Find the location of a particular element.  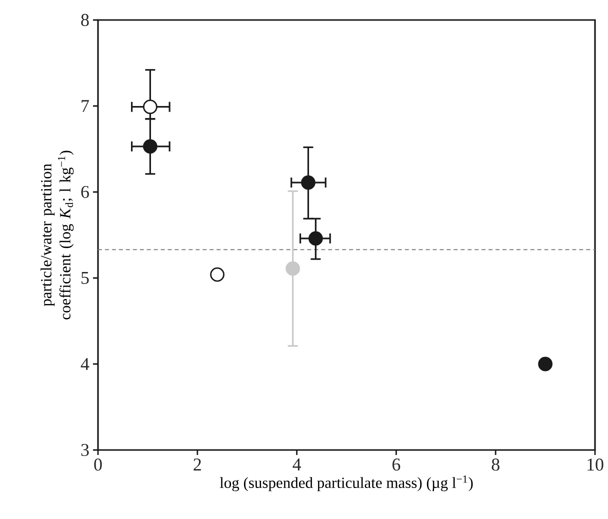

y-tick-label: 4 is located at coordinates (85, 364).